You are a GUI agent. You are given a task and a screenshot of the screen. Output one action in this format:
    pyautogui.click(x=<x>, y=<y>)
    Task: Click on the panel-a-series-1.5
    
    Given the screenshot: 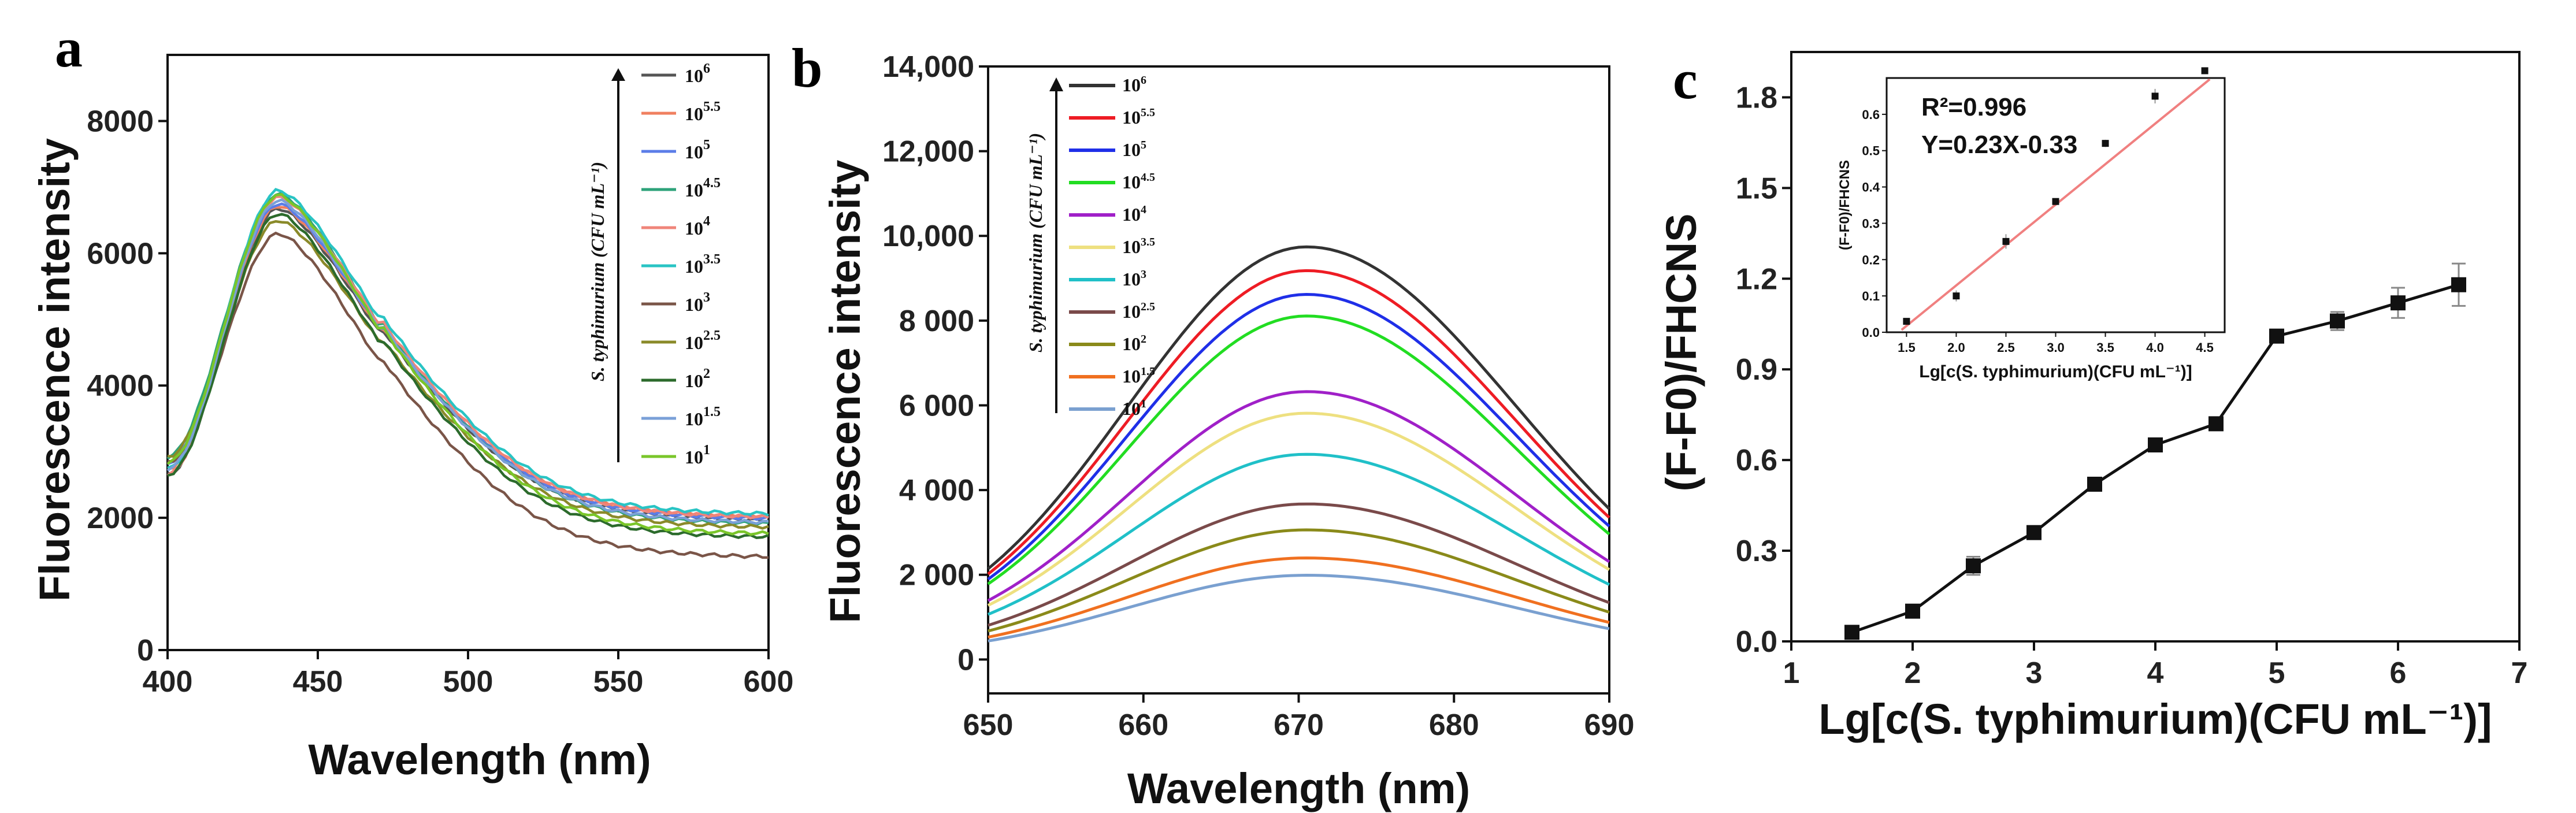 What is the action you would take?
    pyautogui.click(x=467, y=361)
    